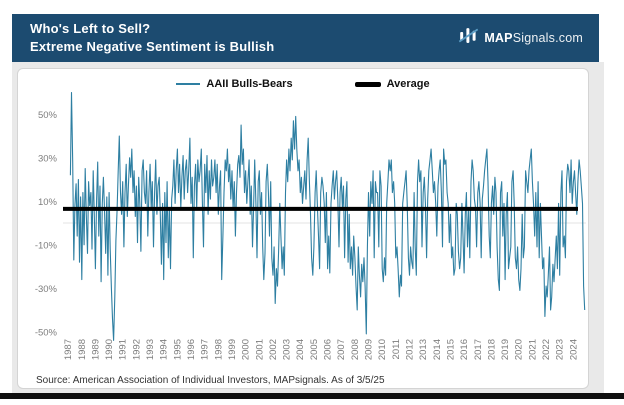 The height and width of the screenshot is (405, 624). What do you see at coordinates (546, 349) in the screenshot?
I see `x-axis-tick-label: 2022` at bounding box center [546, 349].